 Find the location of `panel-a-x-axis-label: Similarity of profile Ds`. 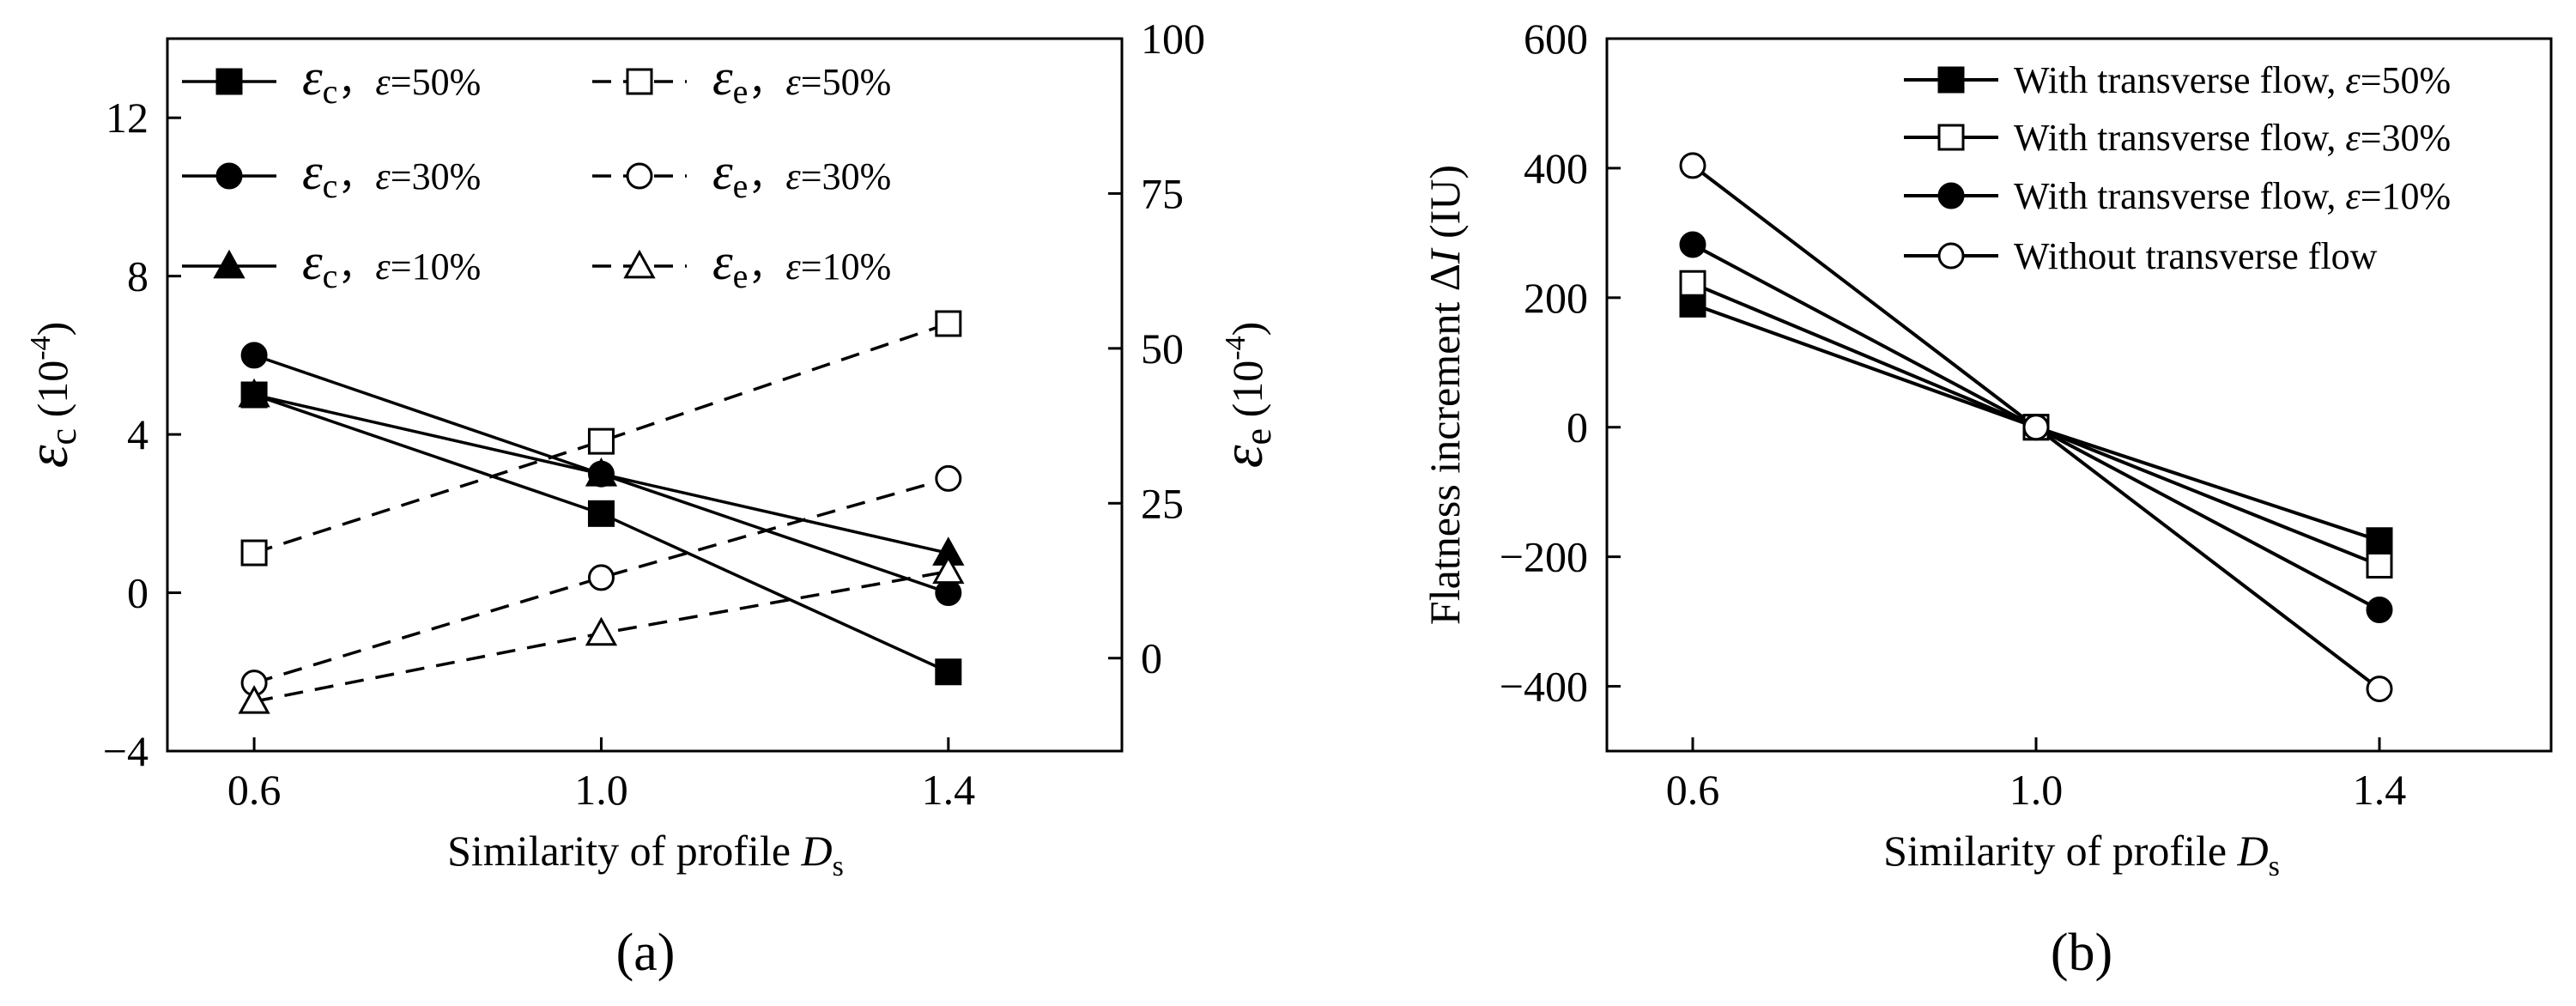

panel-a-x-axis-label: Similarity of profile Ds is located at coordinates (645, 854).